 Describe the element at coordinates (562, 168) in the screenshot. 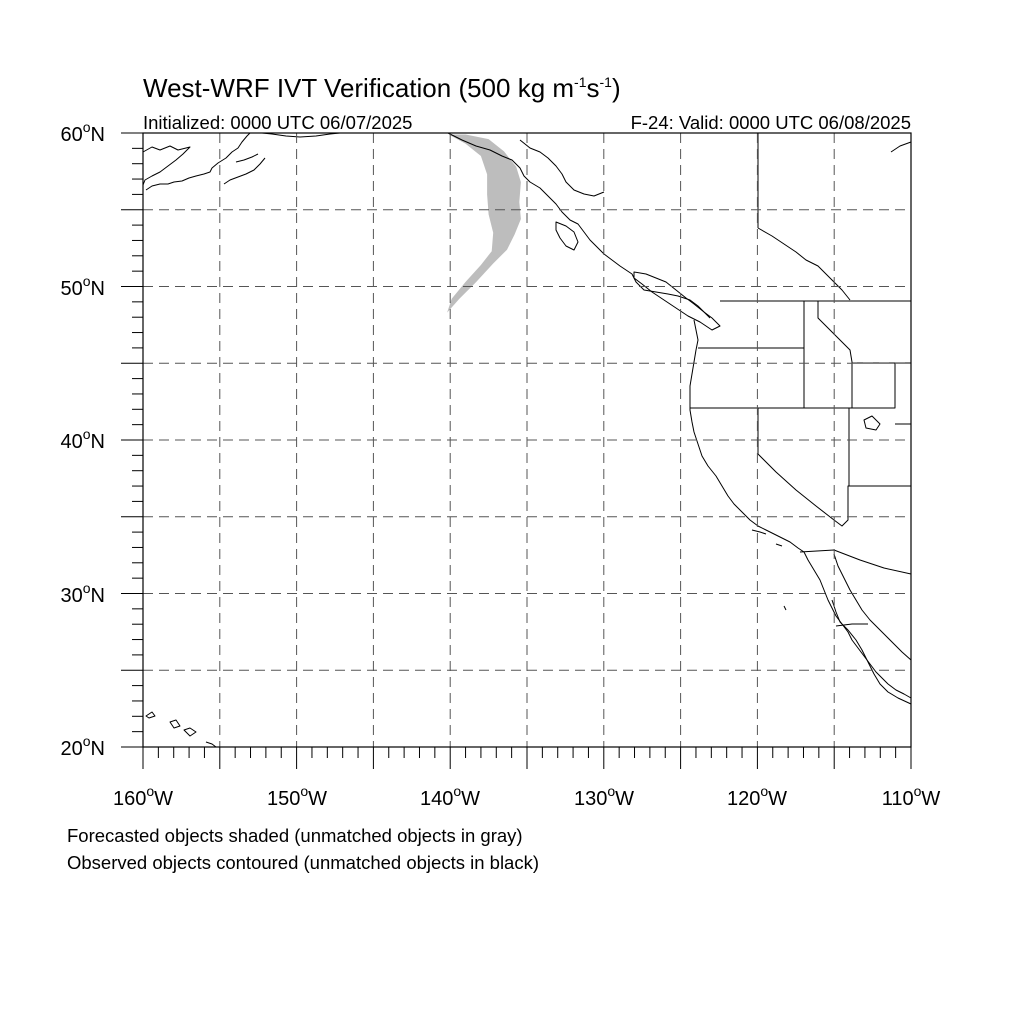

I see `coastline-alaska-panhandle-inner` at that location.